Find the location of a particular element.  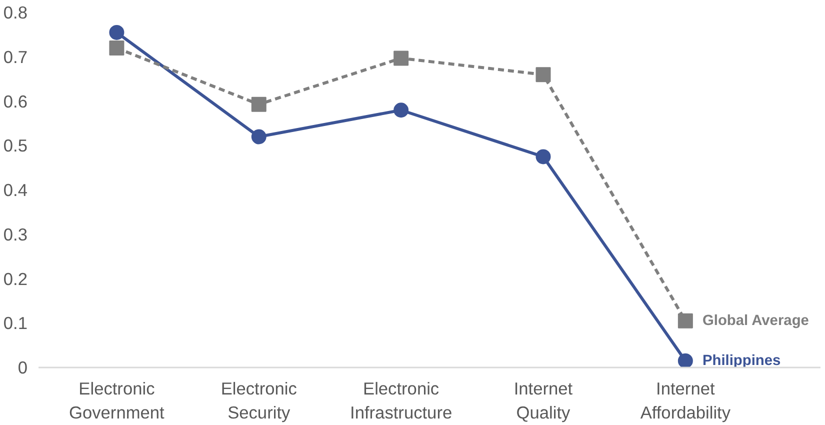

x-tick-label: Internet Quality is located at coordinates (543, 400).